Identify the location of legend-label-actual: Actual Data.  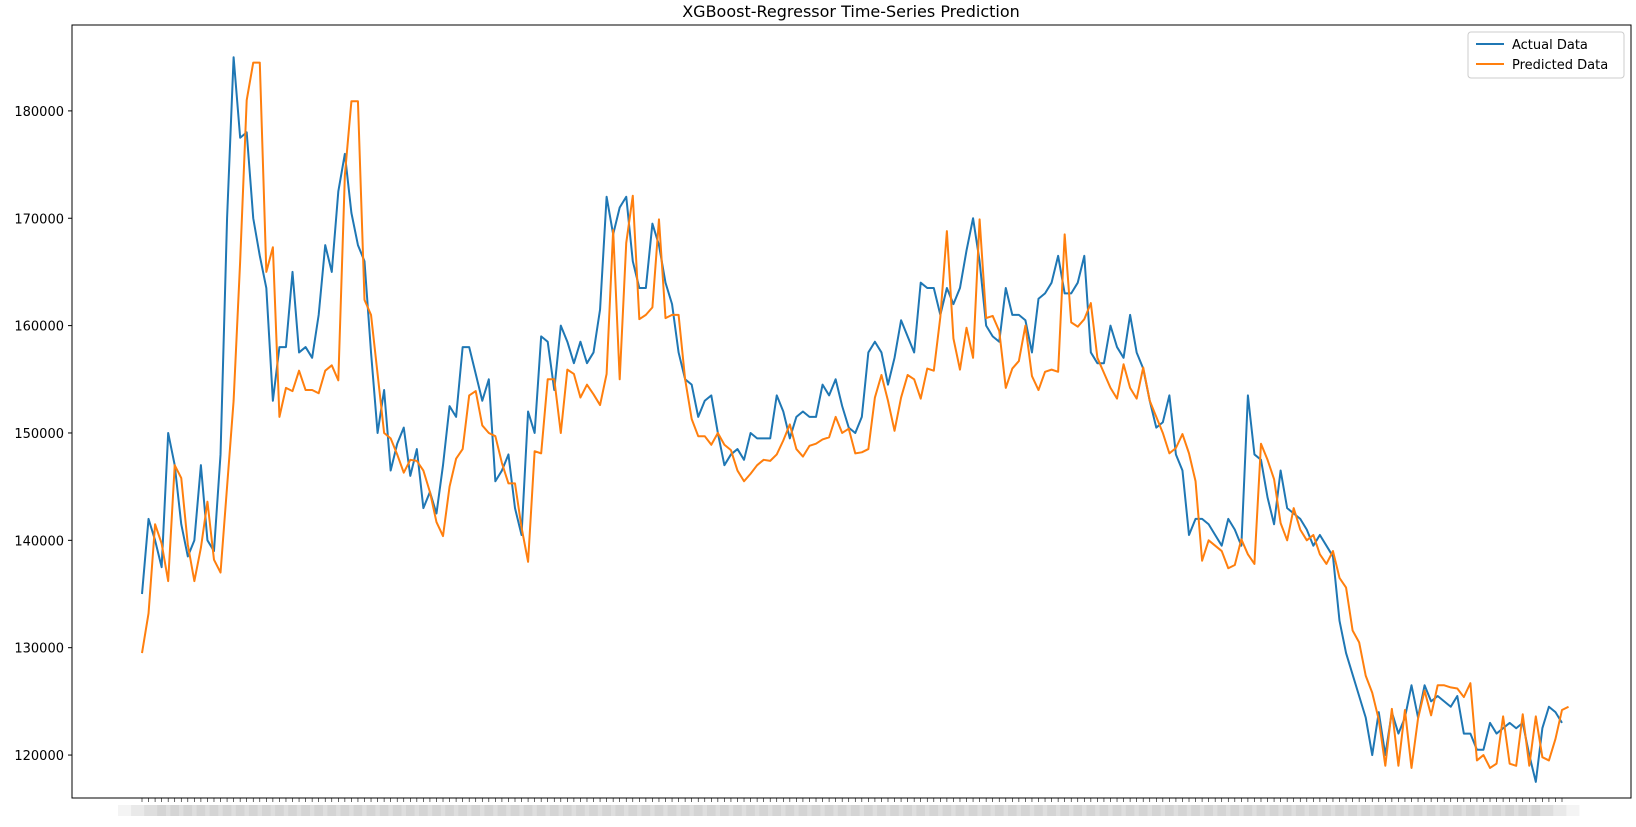
(1550, 45).